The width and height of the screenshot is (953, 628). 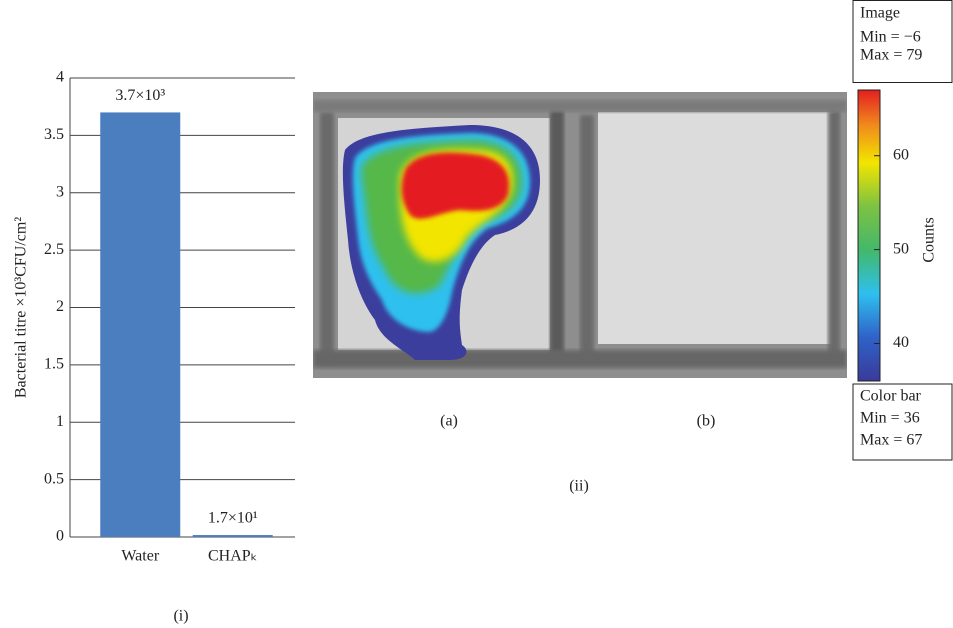 What do you see at coordinates (901, 154) in the screenshot?
I see `y-tick-label: 60` at bounding box center [901, 154].